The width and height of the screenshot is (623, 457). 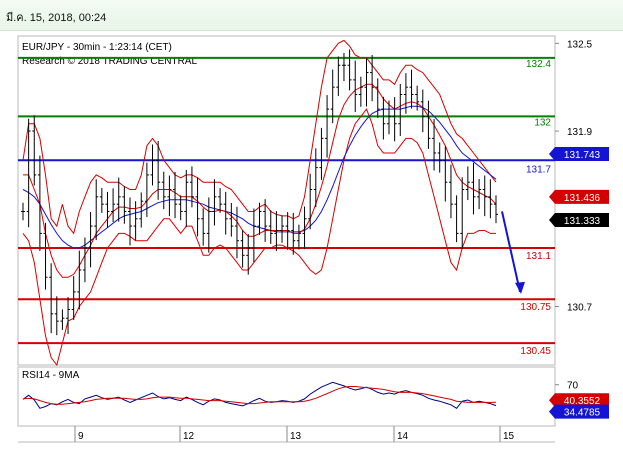 I want to click on level-label: 130.75, so click(x=535, y=307).